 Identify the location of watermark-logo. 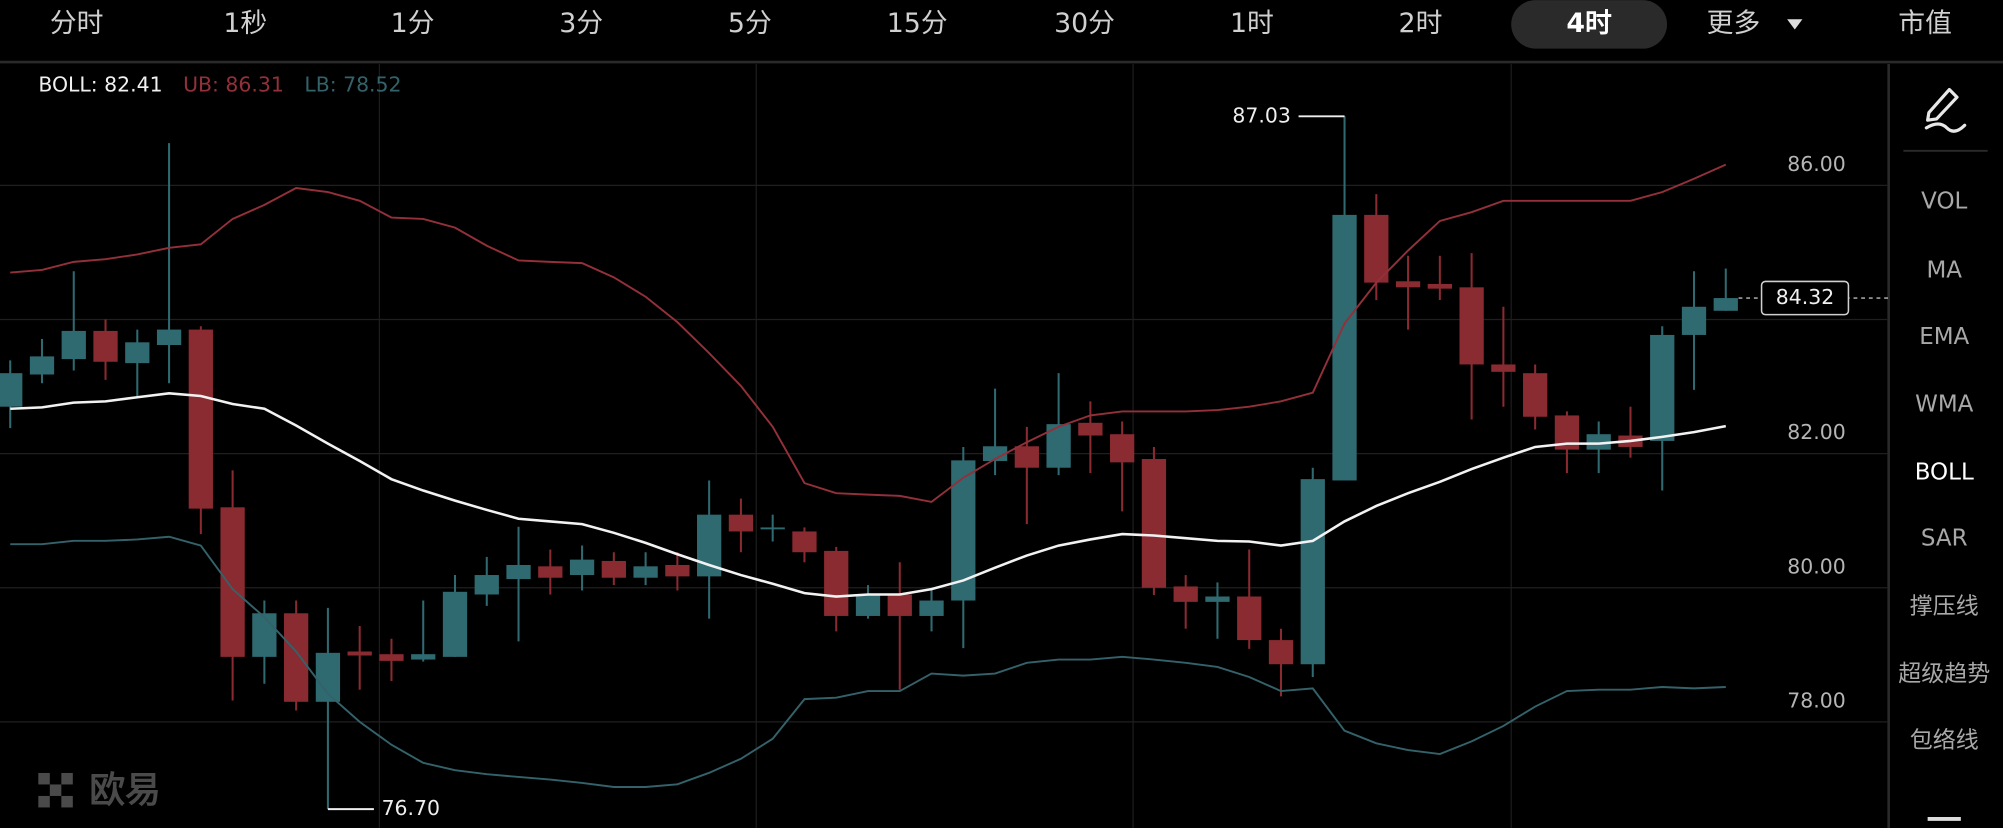
(55, 790).